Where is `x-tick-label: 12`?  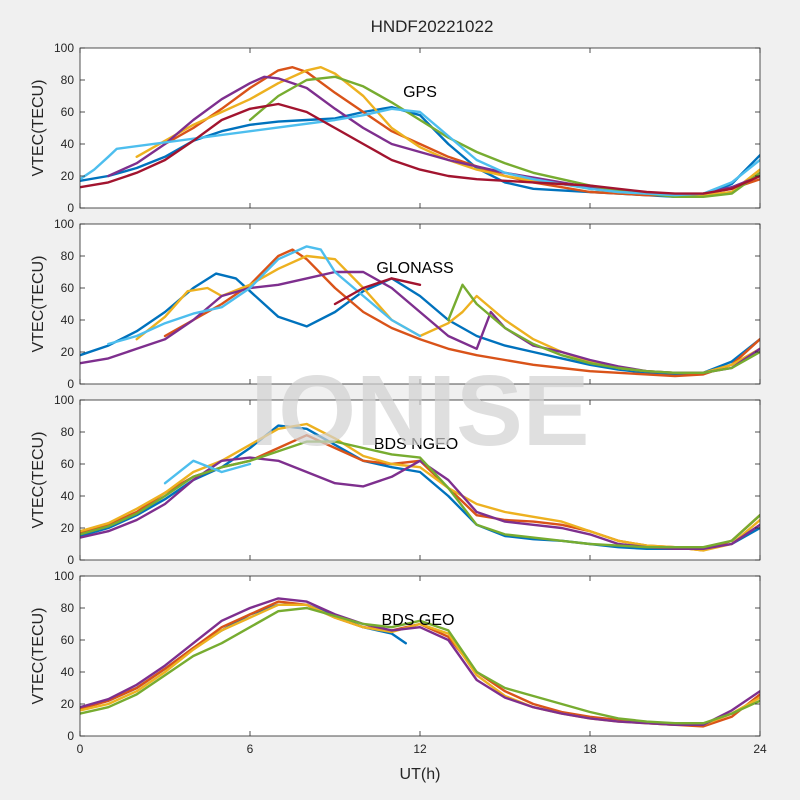 x-tick-label: 12 is located at coordinates (420, 749).